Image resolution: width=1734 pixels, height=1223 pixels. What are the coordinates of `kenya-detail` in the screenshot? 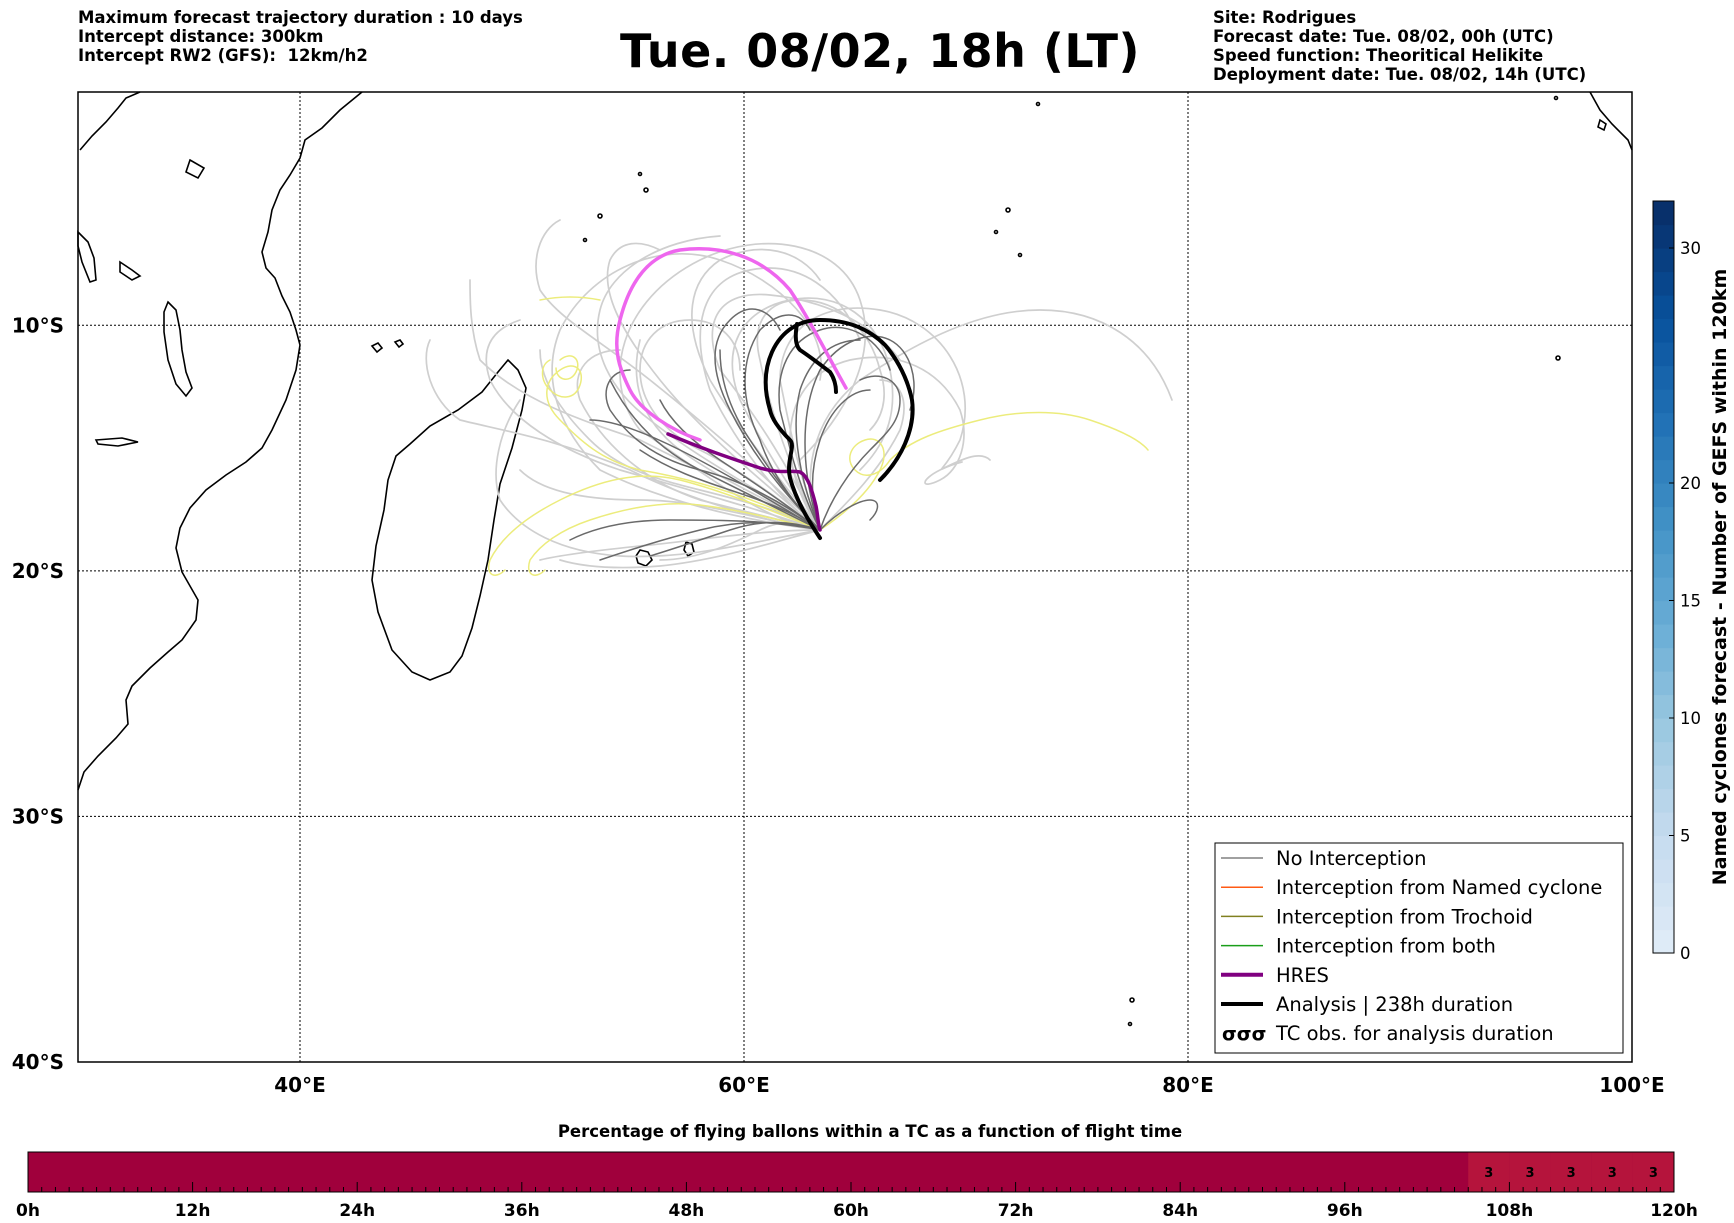 It's located at (195, 169).